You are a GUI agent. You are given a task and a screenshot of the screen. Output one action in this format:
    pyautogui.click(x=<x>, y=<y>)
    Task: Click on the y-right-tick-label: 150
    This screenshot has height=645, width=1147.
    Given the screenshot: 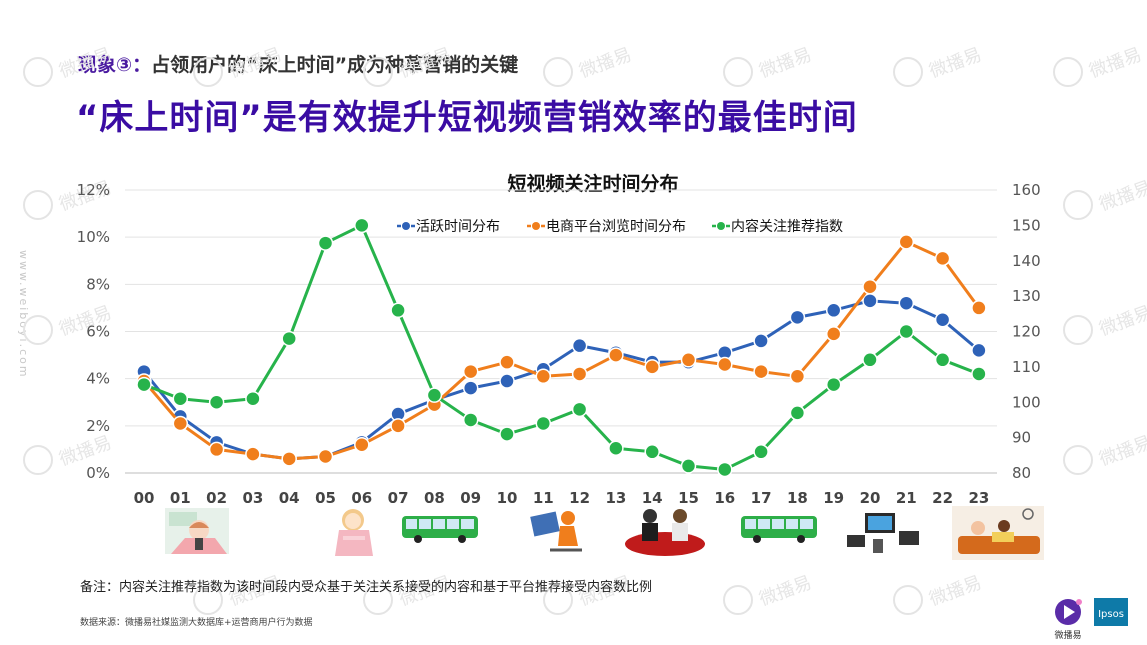 What is the action you would take?
    pyautogui.click(x=1026, y=225)
    